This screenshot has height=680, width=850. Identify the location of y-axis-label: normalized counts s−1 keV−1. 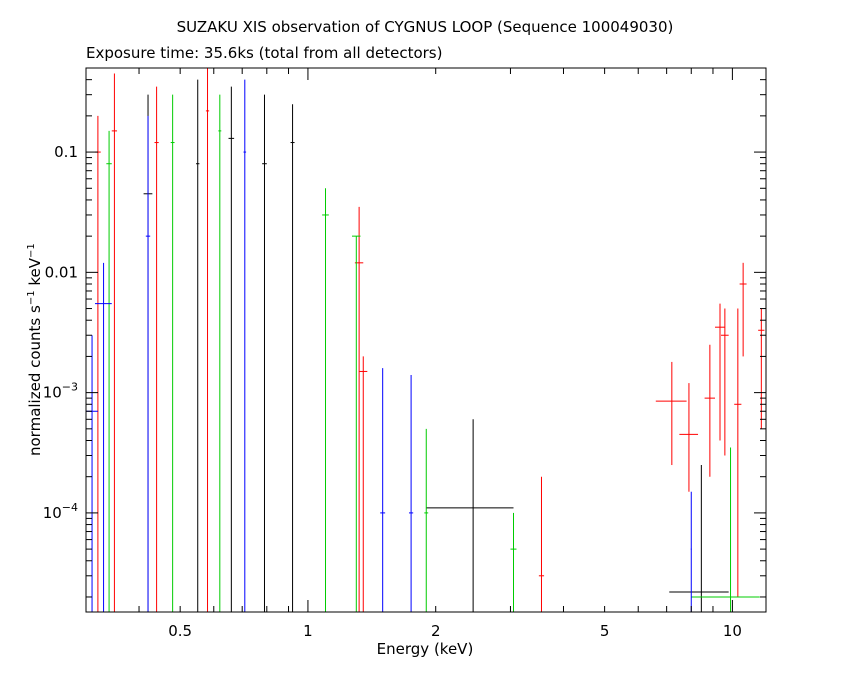
(35, 349).